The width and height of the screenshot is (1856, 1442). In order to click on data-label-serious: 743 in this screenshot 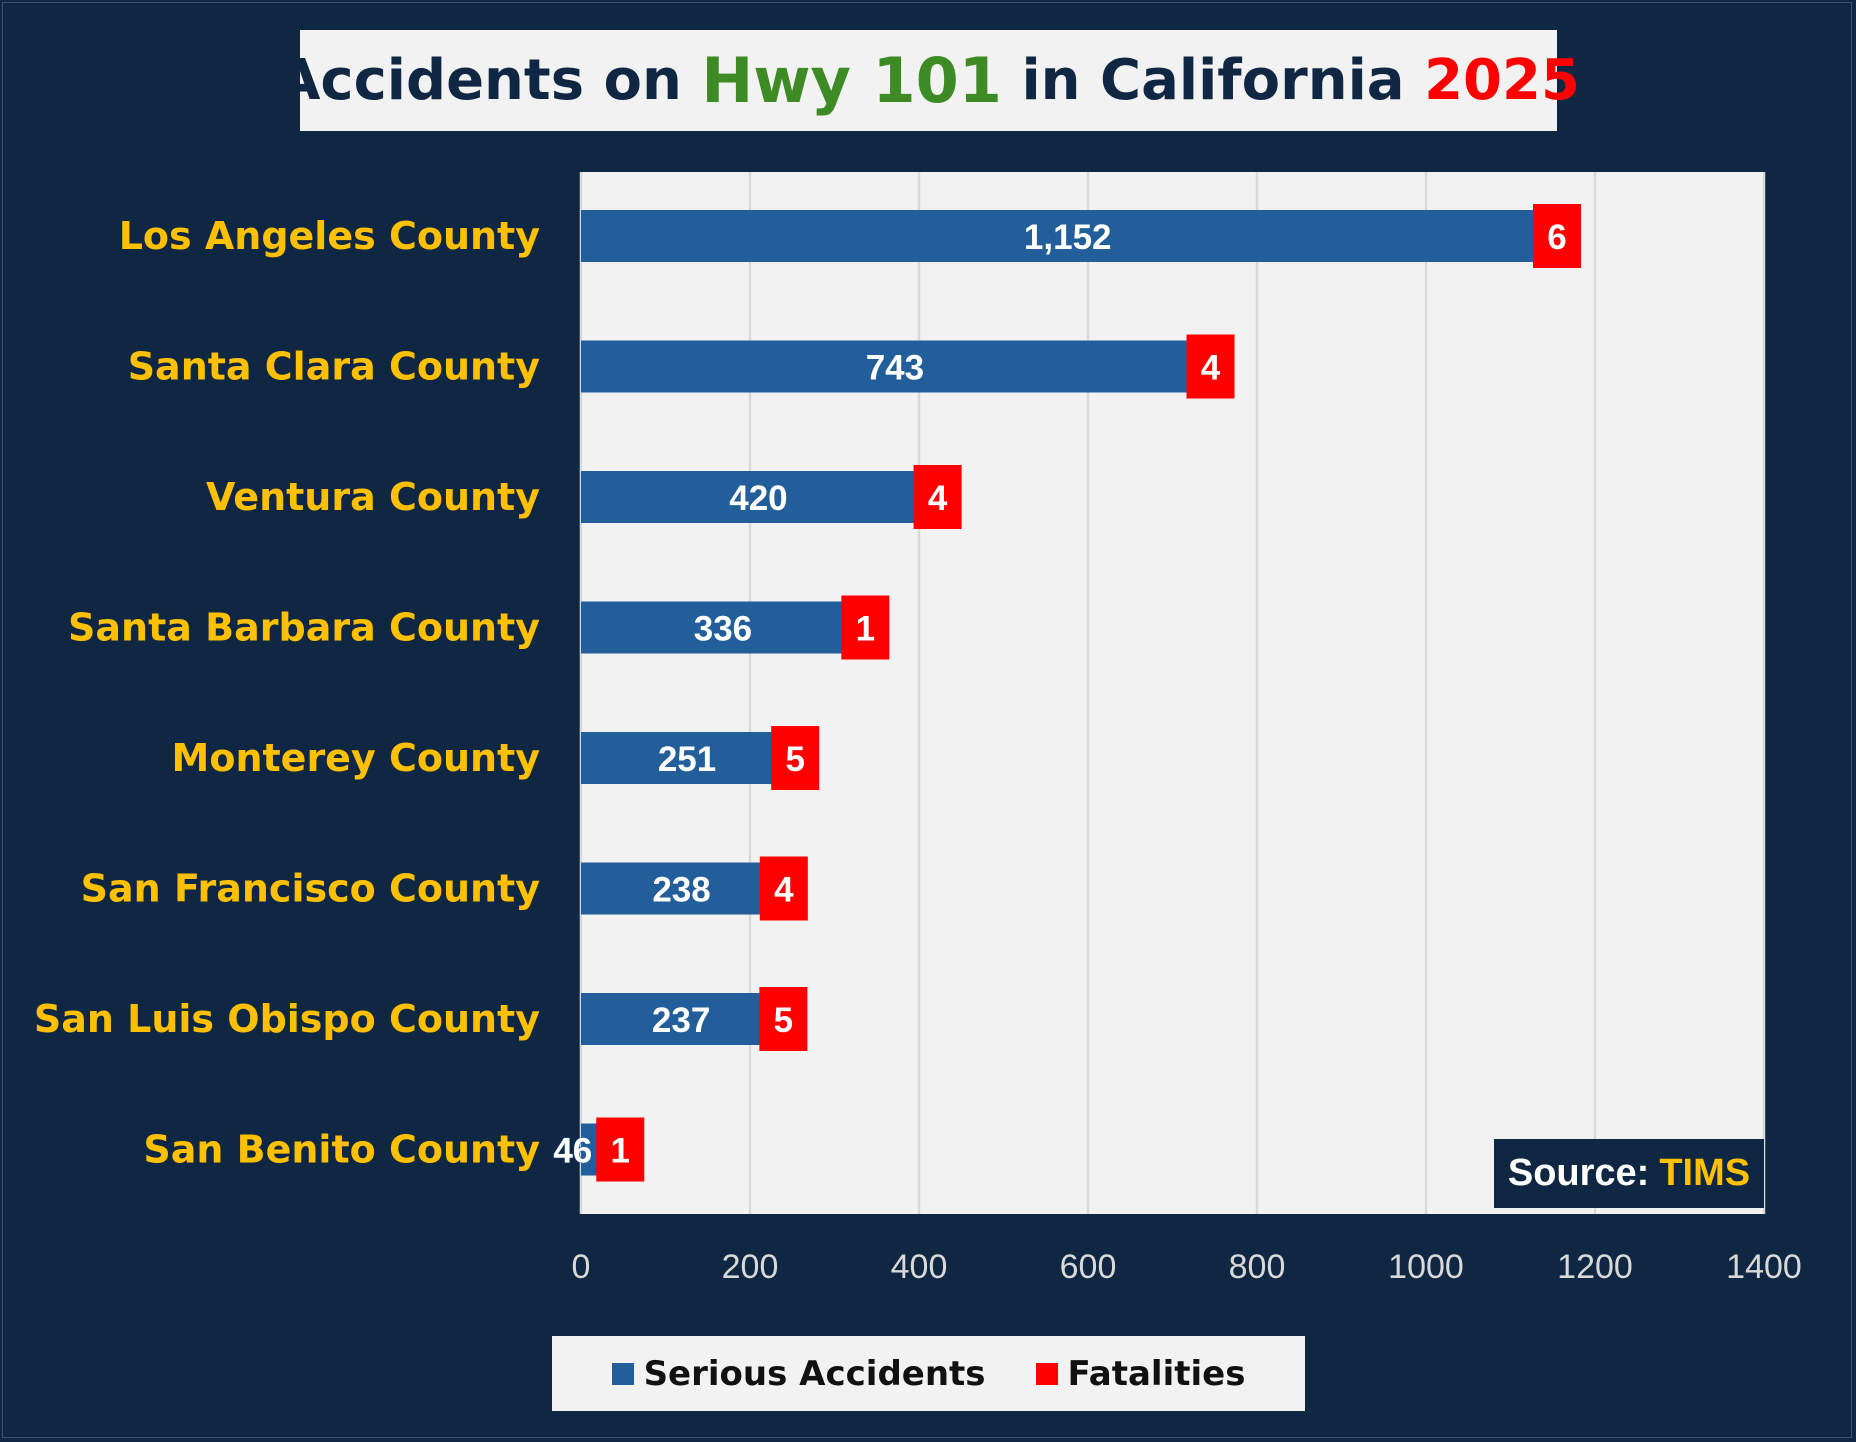, I will do `click(895, 368)`.